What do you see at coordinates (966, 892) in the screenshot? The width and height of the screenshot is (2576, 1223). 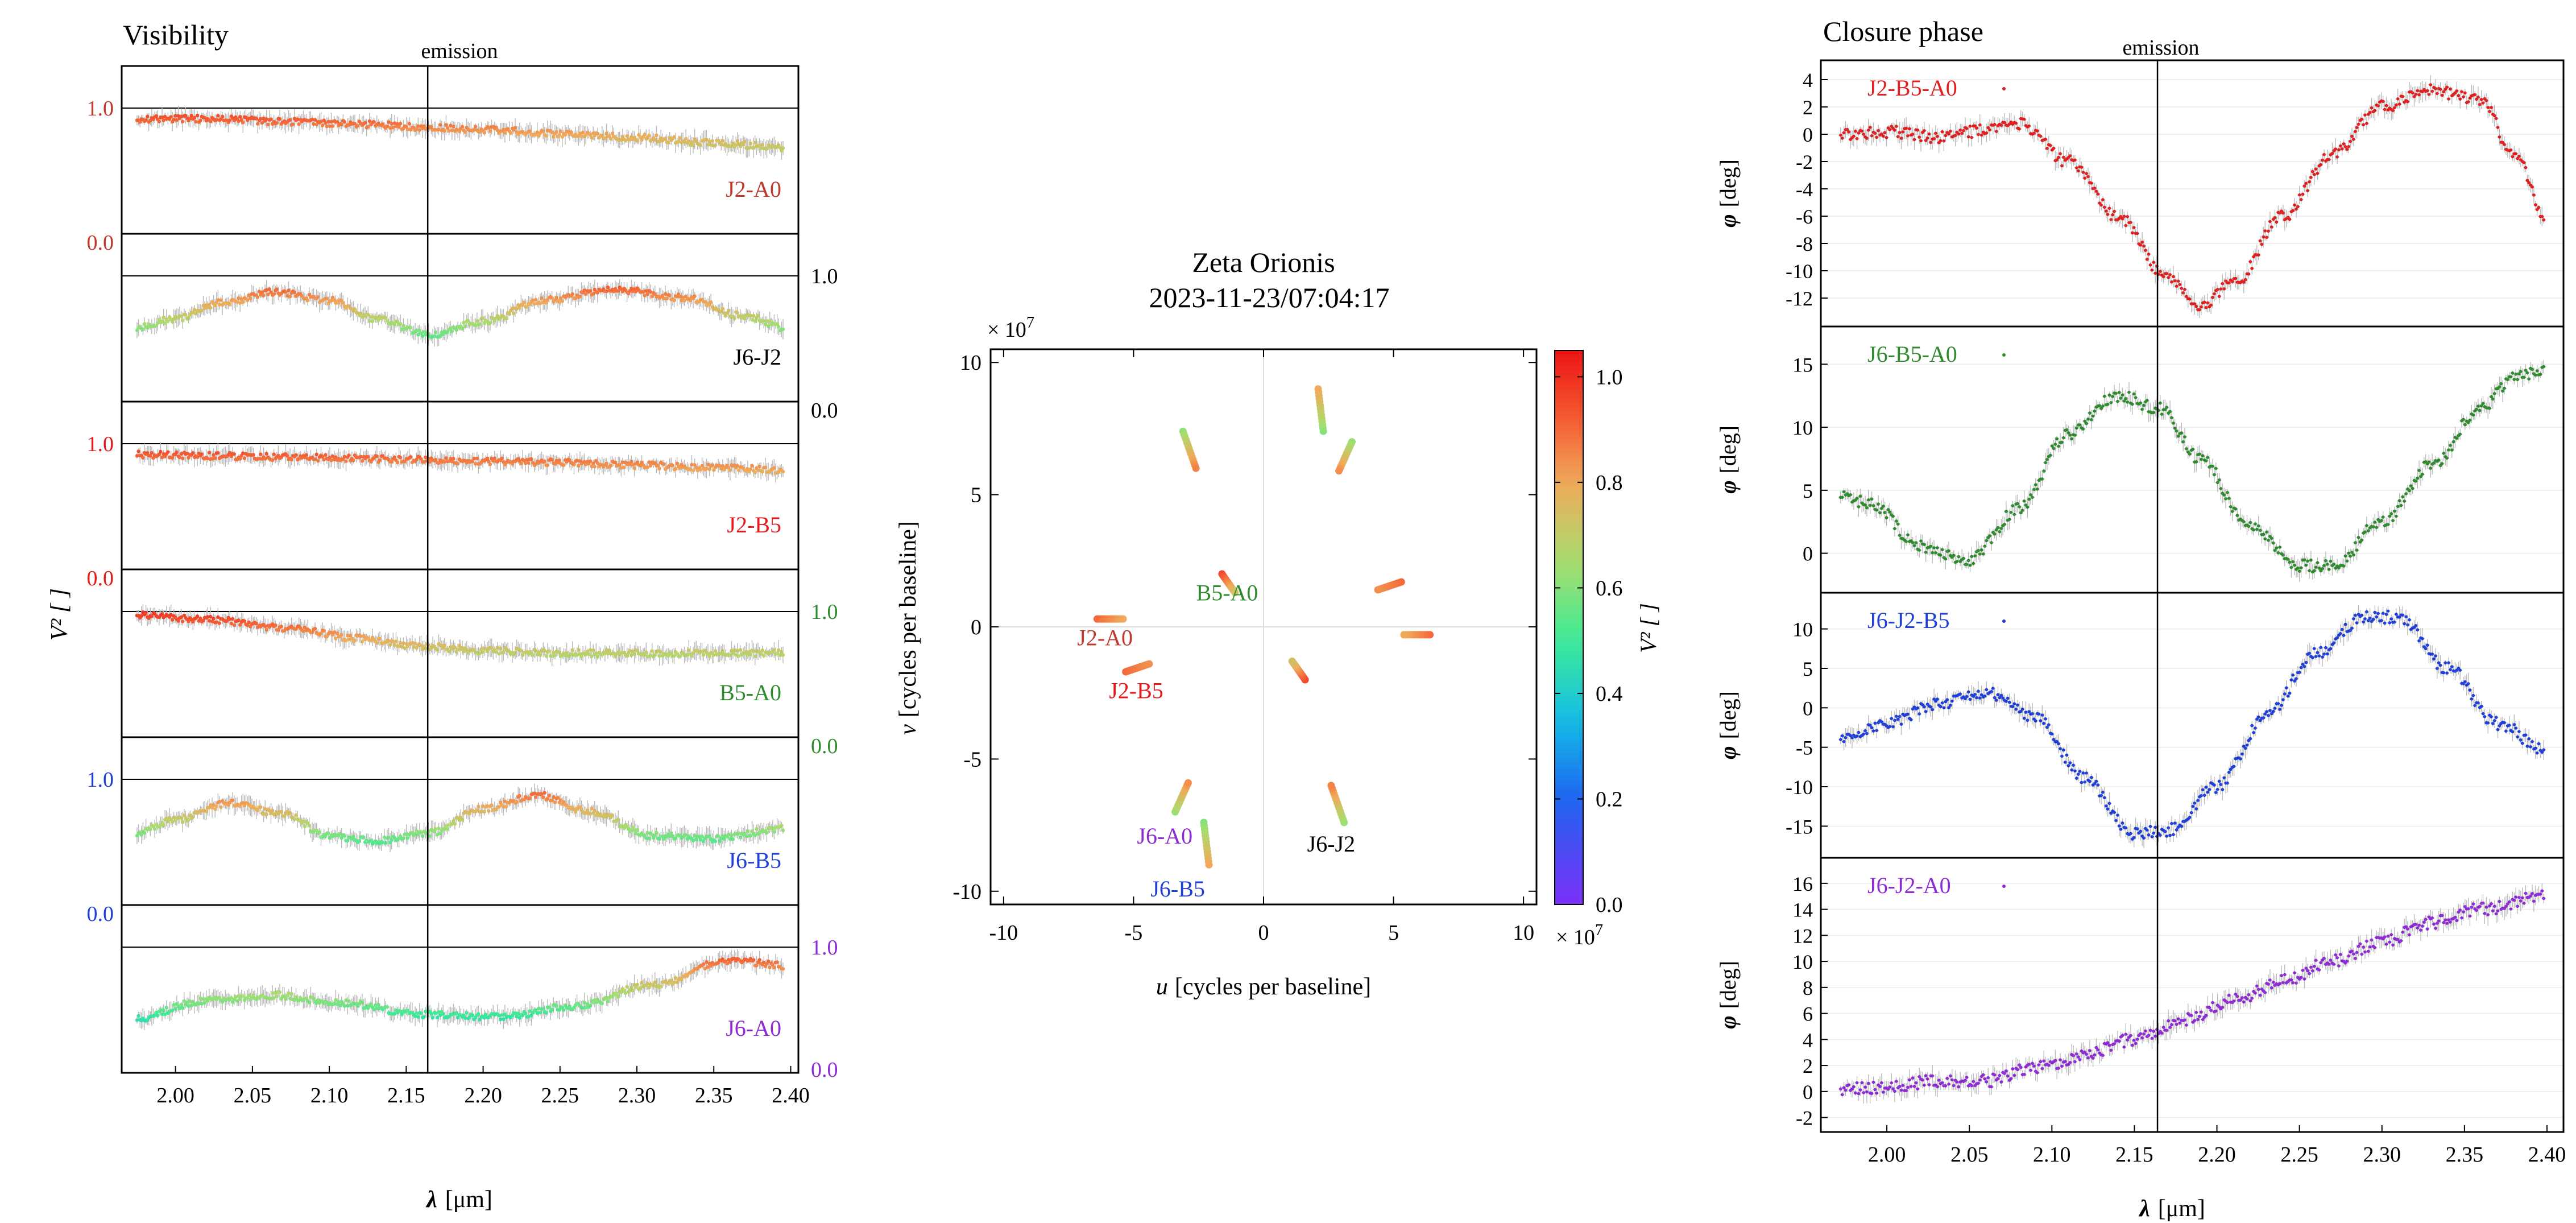 I see `uv-y-tick-label: -10` at bounding box center [966, 892].